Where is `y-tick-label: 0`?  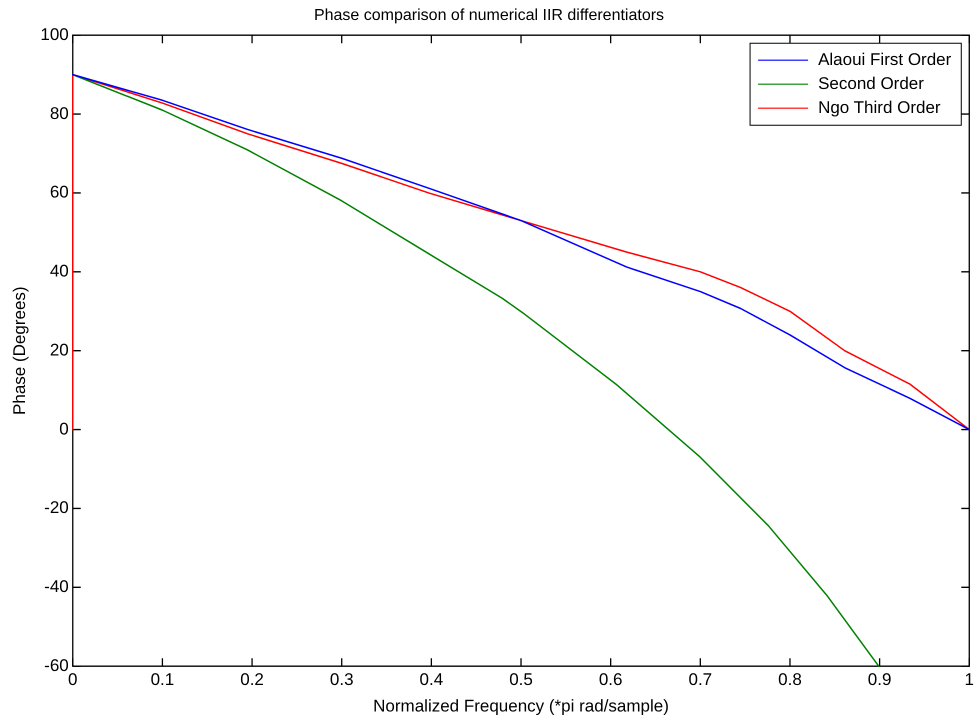
y-tick-label: 0 is located at coordinates (64, 428).